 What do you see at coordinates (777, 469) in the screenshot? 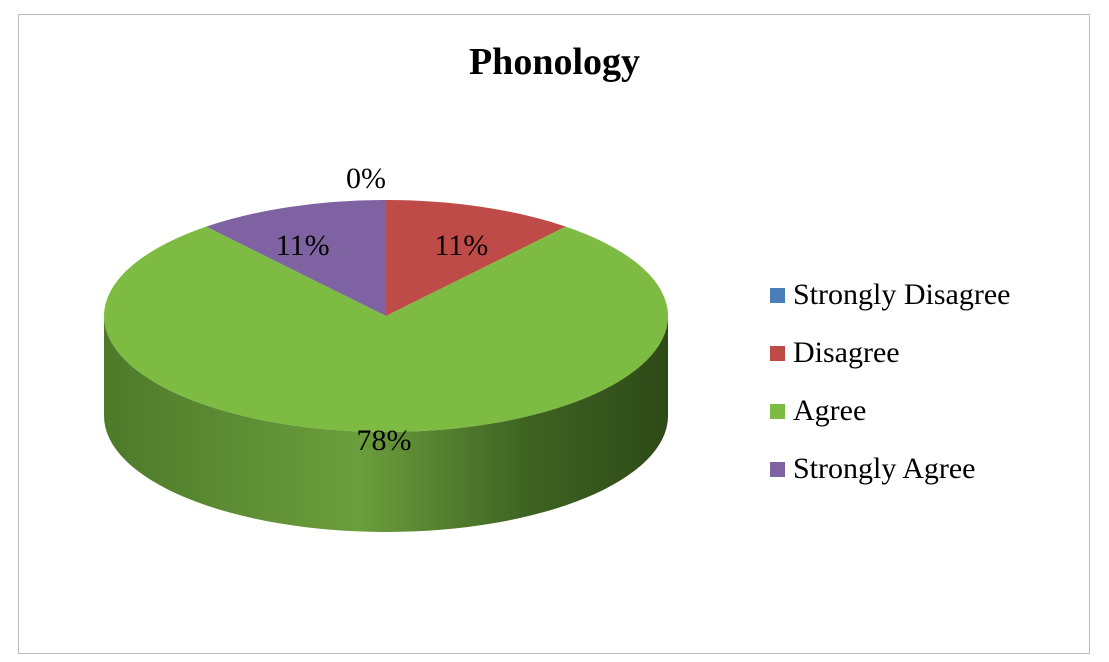
I see `legend-swatch-strongly-agree` at bounding box center [777, 469].